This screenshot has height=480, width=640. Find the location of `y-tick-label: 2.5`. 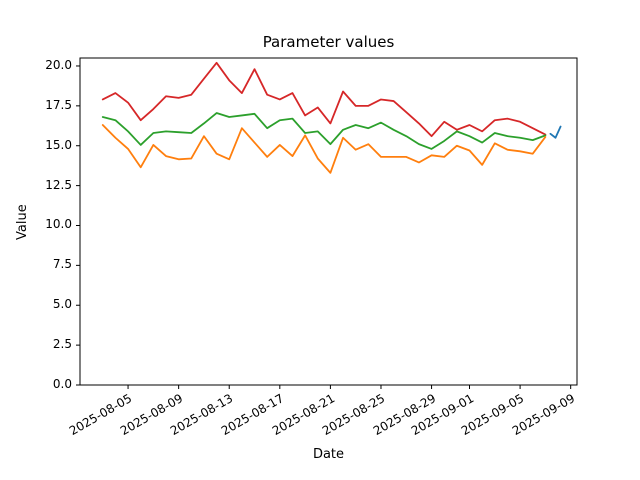

y-tick-label: 2.5 is located at coordinates (62, 344).